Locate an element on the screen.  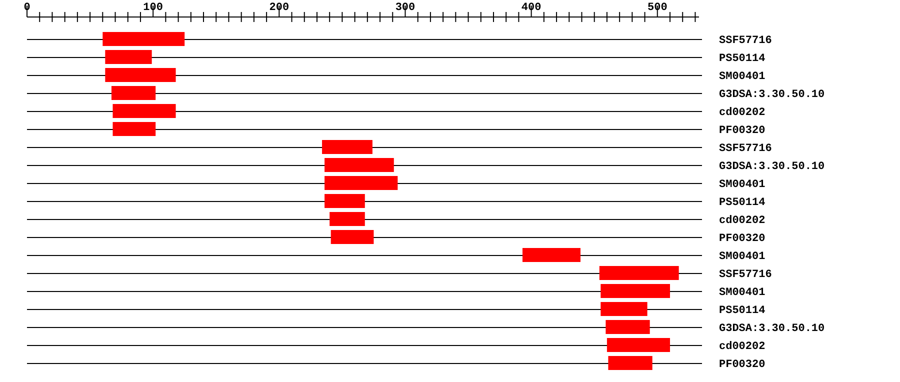
x-tick-label: 400 is located at coordinates (531, 8).